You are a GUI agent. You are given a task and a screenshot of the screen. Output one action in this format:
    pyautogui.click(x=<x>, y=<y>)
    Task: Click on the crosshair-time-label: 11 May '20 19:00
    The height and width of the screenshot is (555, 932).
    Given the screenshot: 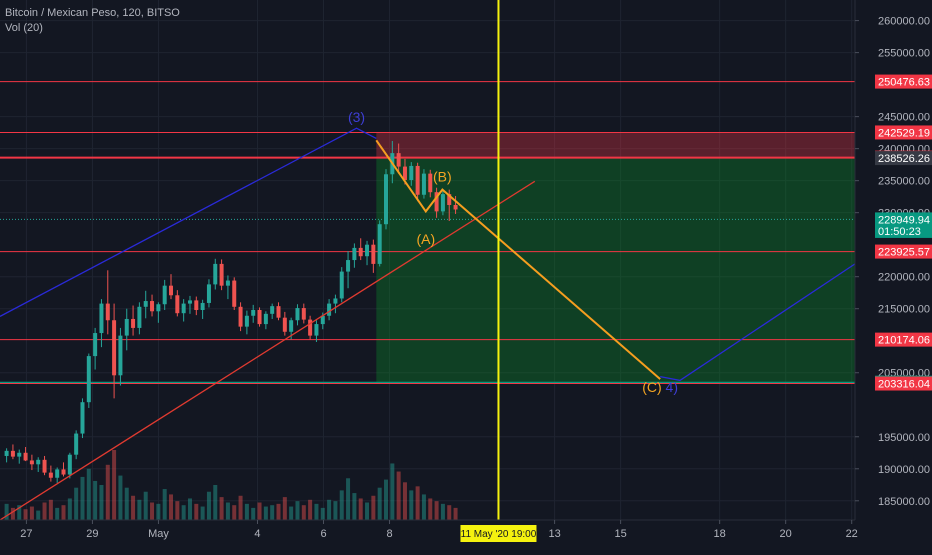 What is the action you would take?
    pyautogui.click(x=499, y=534)
    